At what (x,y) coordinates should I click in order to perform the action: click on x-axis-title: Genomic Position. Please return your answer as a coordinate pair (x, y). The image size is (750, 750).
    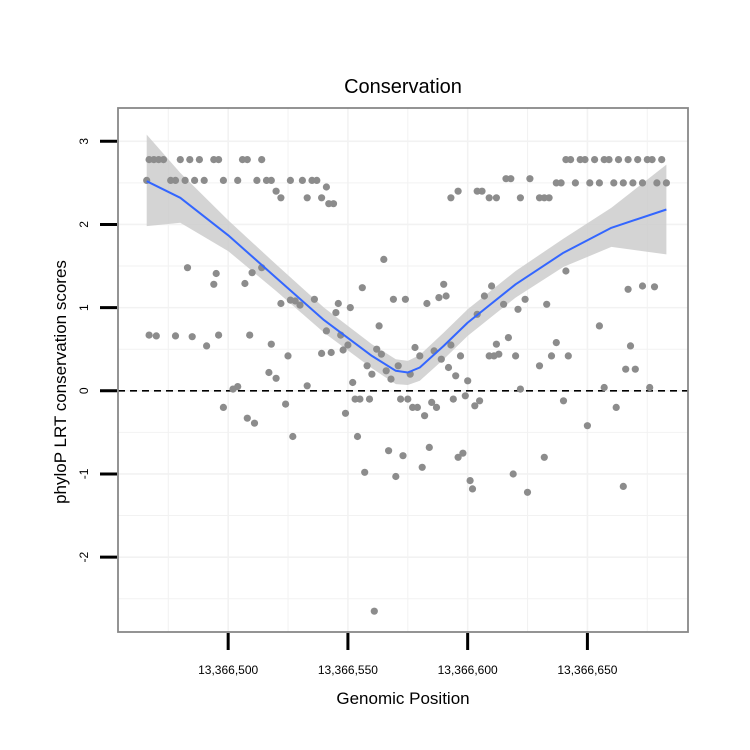
    Looking at the image, I should click on (402, 698).